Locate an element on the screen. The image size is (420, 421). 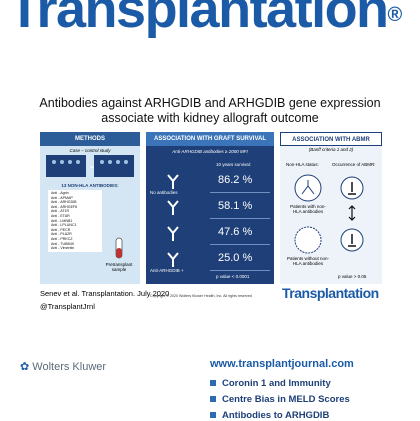
sample: Pretransplant sample is located at coordinates (119, 267).